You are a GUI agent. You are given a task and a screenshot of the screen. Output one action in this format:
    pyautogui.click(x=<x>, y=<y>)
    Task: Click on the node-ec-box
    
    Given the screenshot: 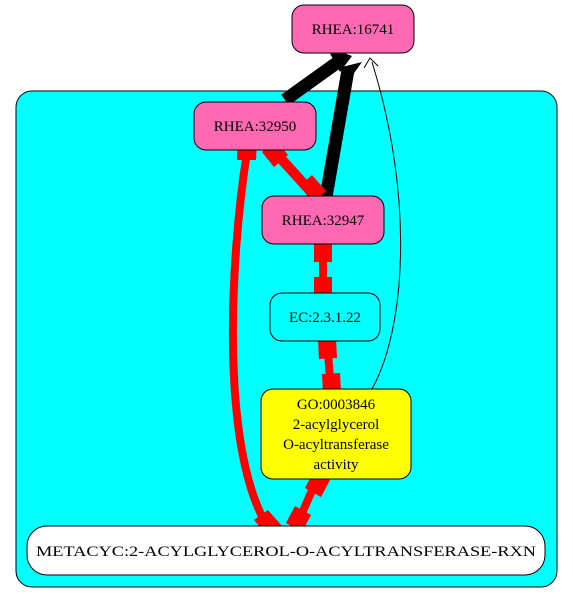 What is the action you would take?
    pyautogui.click(x=325, y=317)
    